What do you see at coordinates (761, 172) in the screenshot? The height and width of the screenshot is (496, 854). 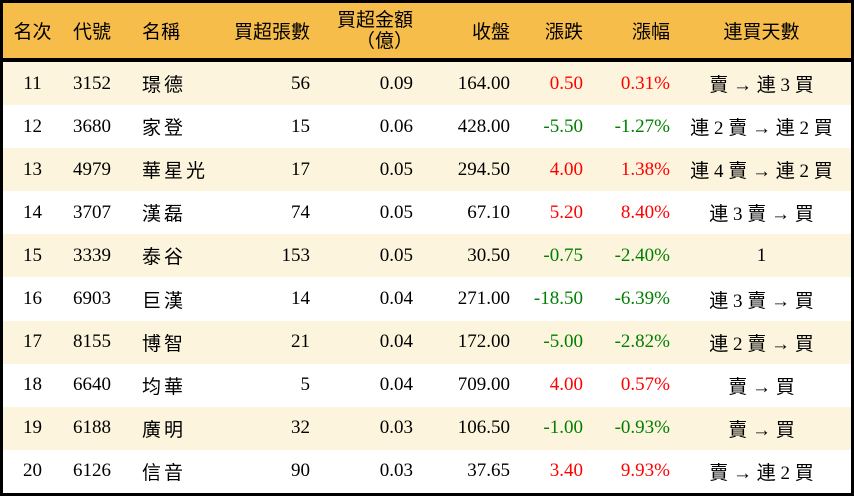 I see `cell-streak: 連 4 賣 → 連 2 買` at bounding box center [761, 172].